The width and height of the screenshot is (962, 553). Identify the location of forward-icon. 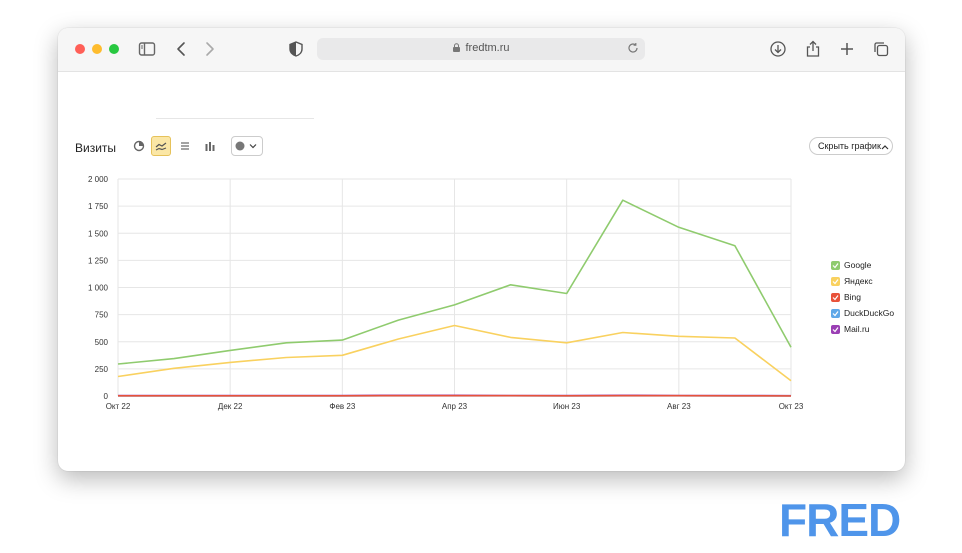
(209, 49).